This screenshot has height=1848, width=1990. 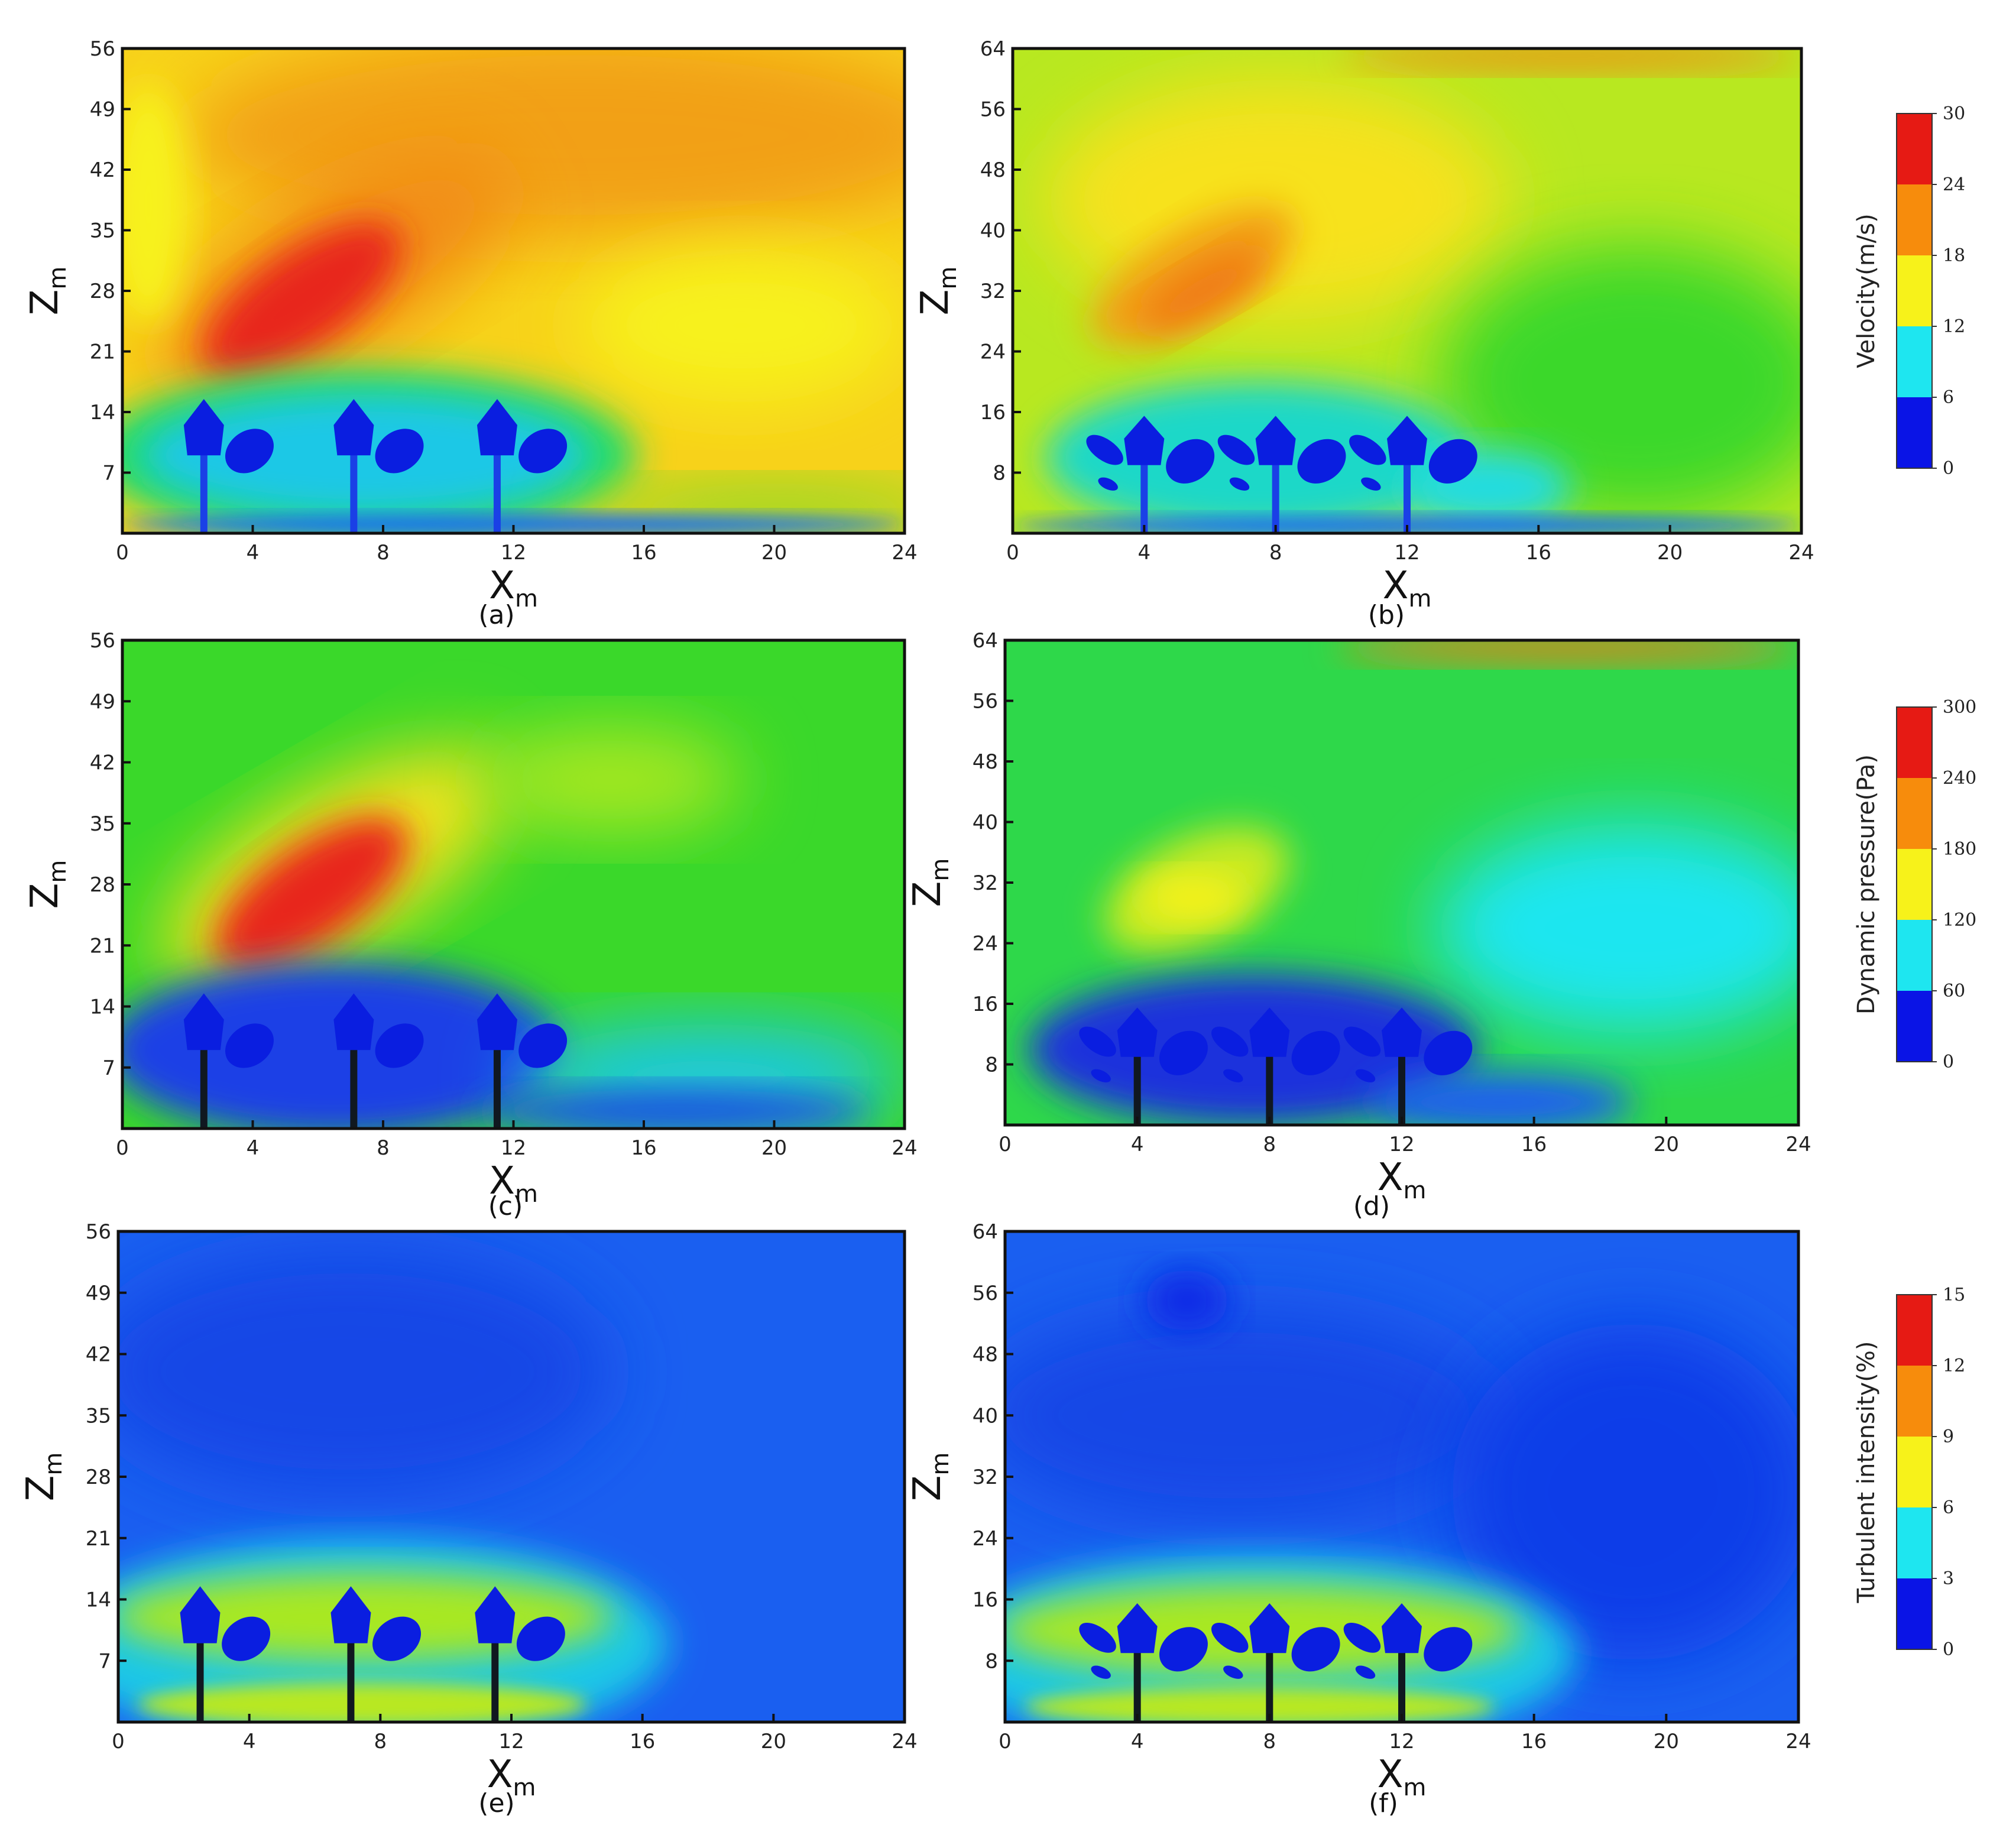 I want to click on colorbar-1: 0 6 12 18 24 30 Velocity(m/s), so click(x=1909, y=291).